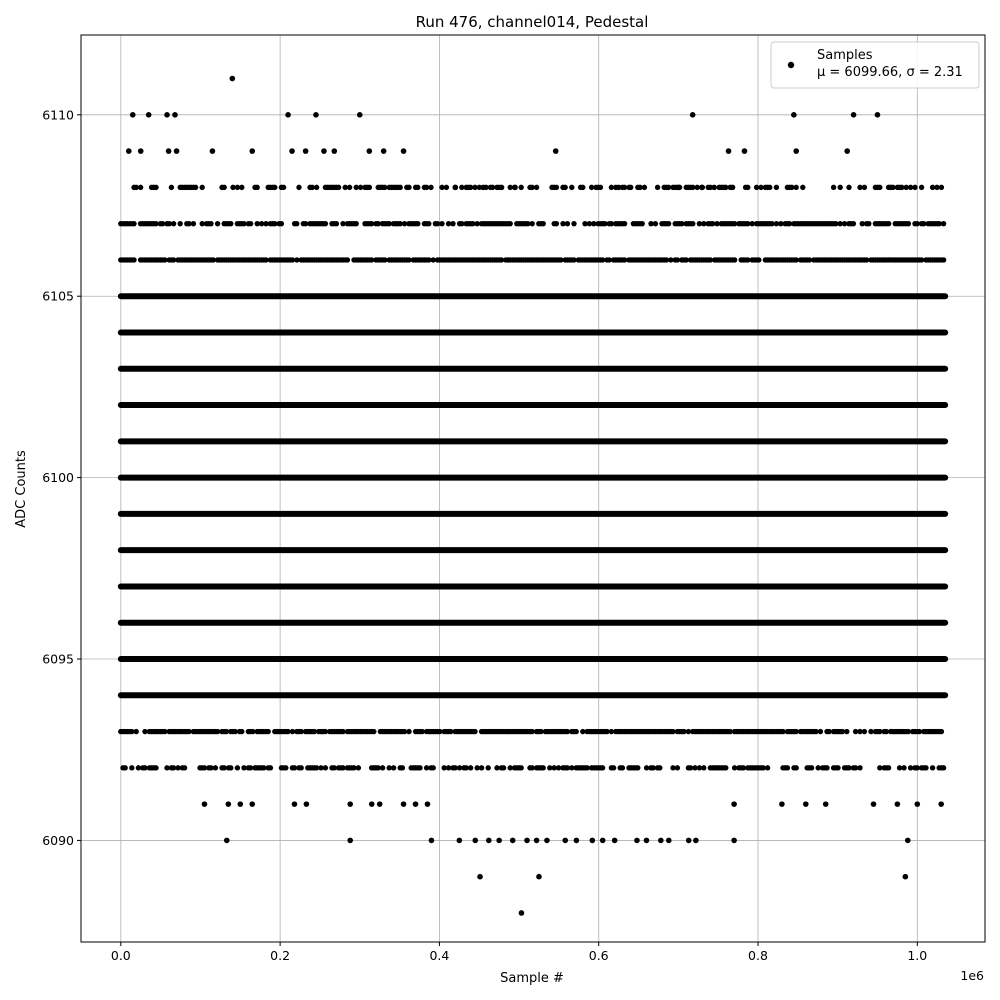 The width and height of the screenshot is (1000, 1000). I want to click on chart-title: Run 476, channel014, Pedestal, so click(532, 22).